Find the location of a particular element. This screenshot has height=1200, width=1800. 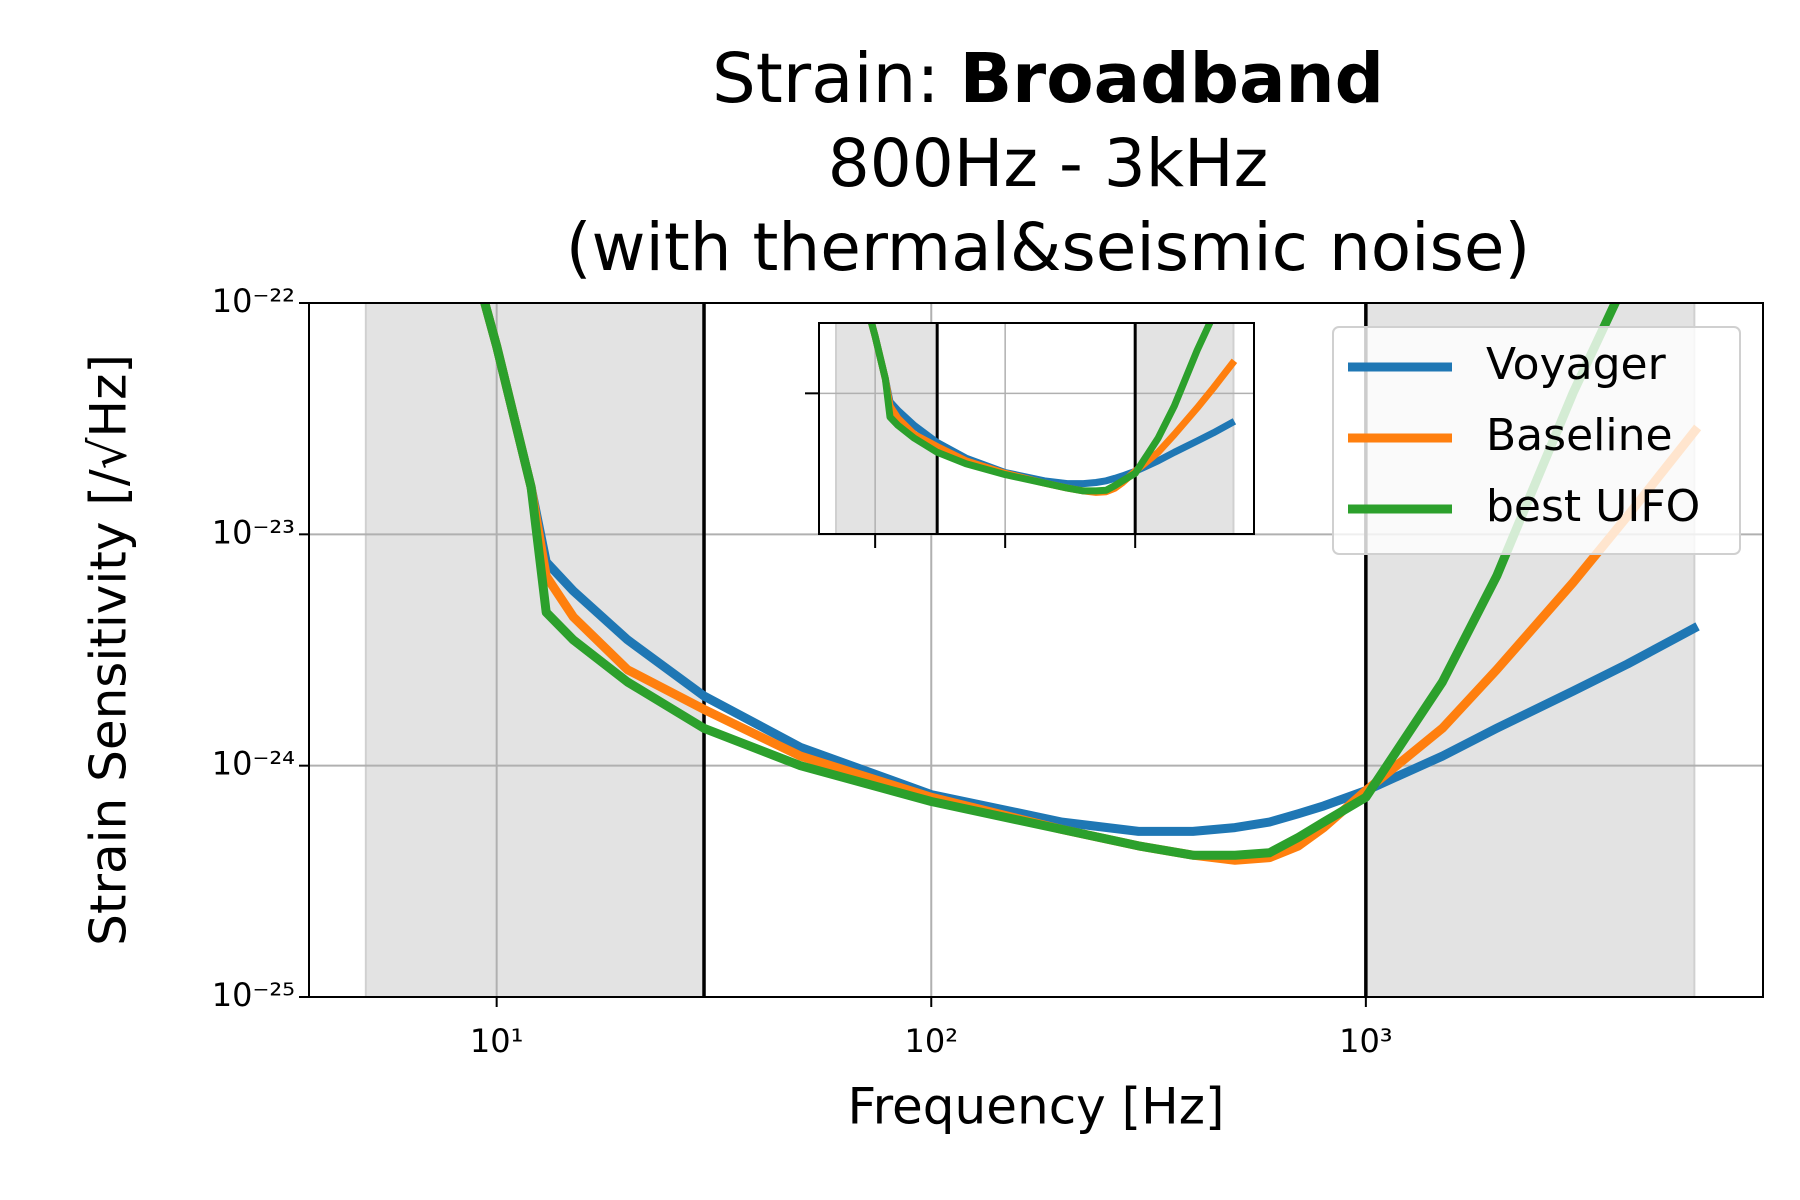

legend-box is located at coordinates (1536, 440).